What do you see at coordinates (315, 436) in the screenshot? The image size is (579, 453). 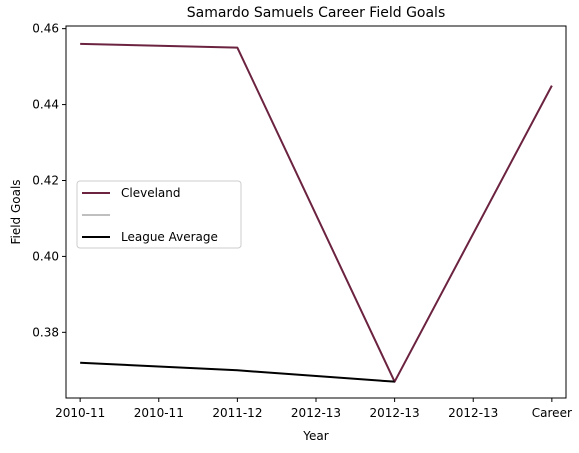 I see `x-axis-label: Year` at bounding box center [315, 436].